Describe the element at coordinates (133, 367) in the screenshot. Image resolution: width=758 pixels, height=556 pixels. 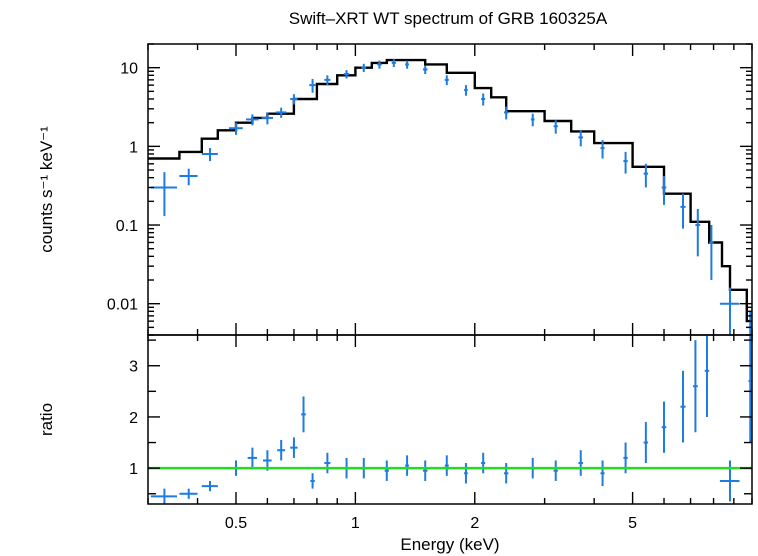
I see `y-tick-label: 3` at that location.